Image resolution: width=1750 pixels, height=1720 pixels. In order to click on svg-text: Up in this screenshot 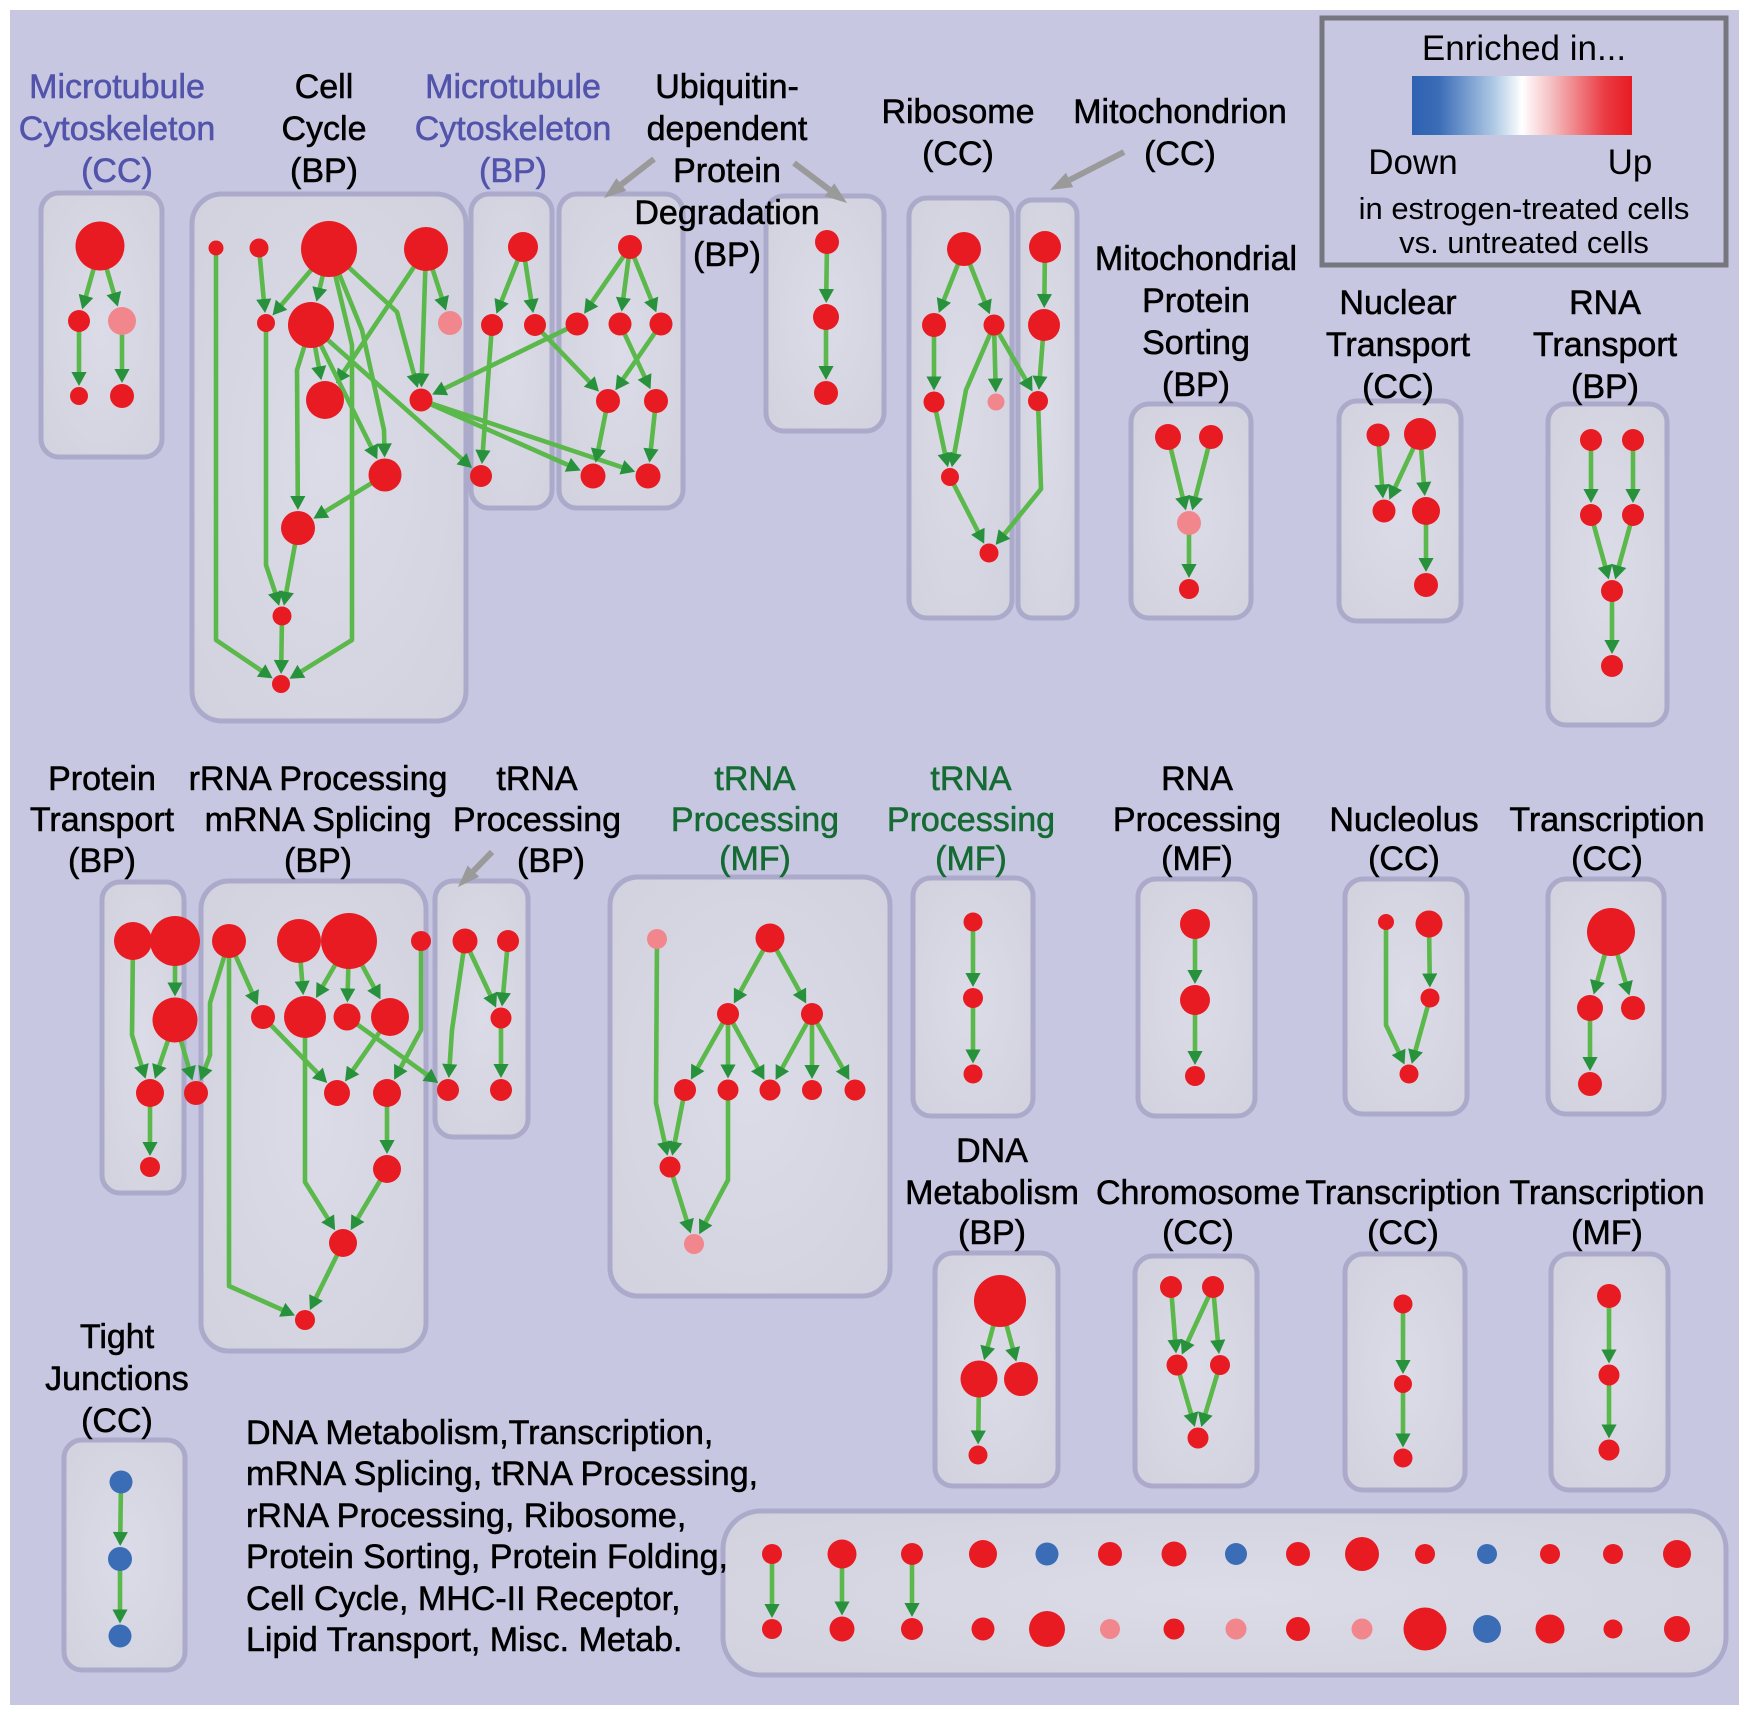, I will do `click(1630, 162)`.